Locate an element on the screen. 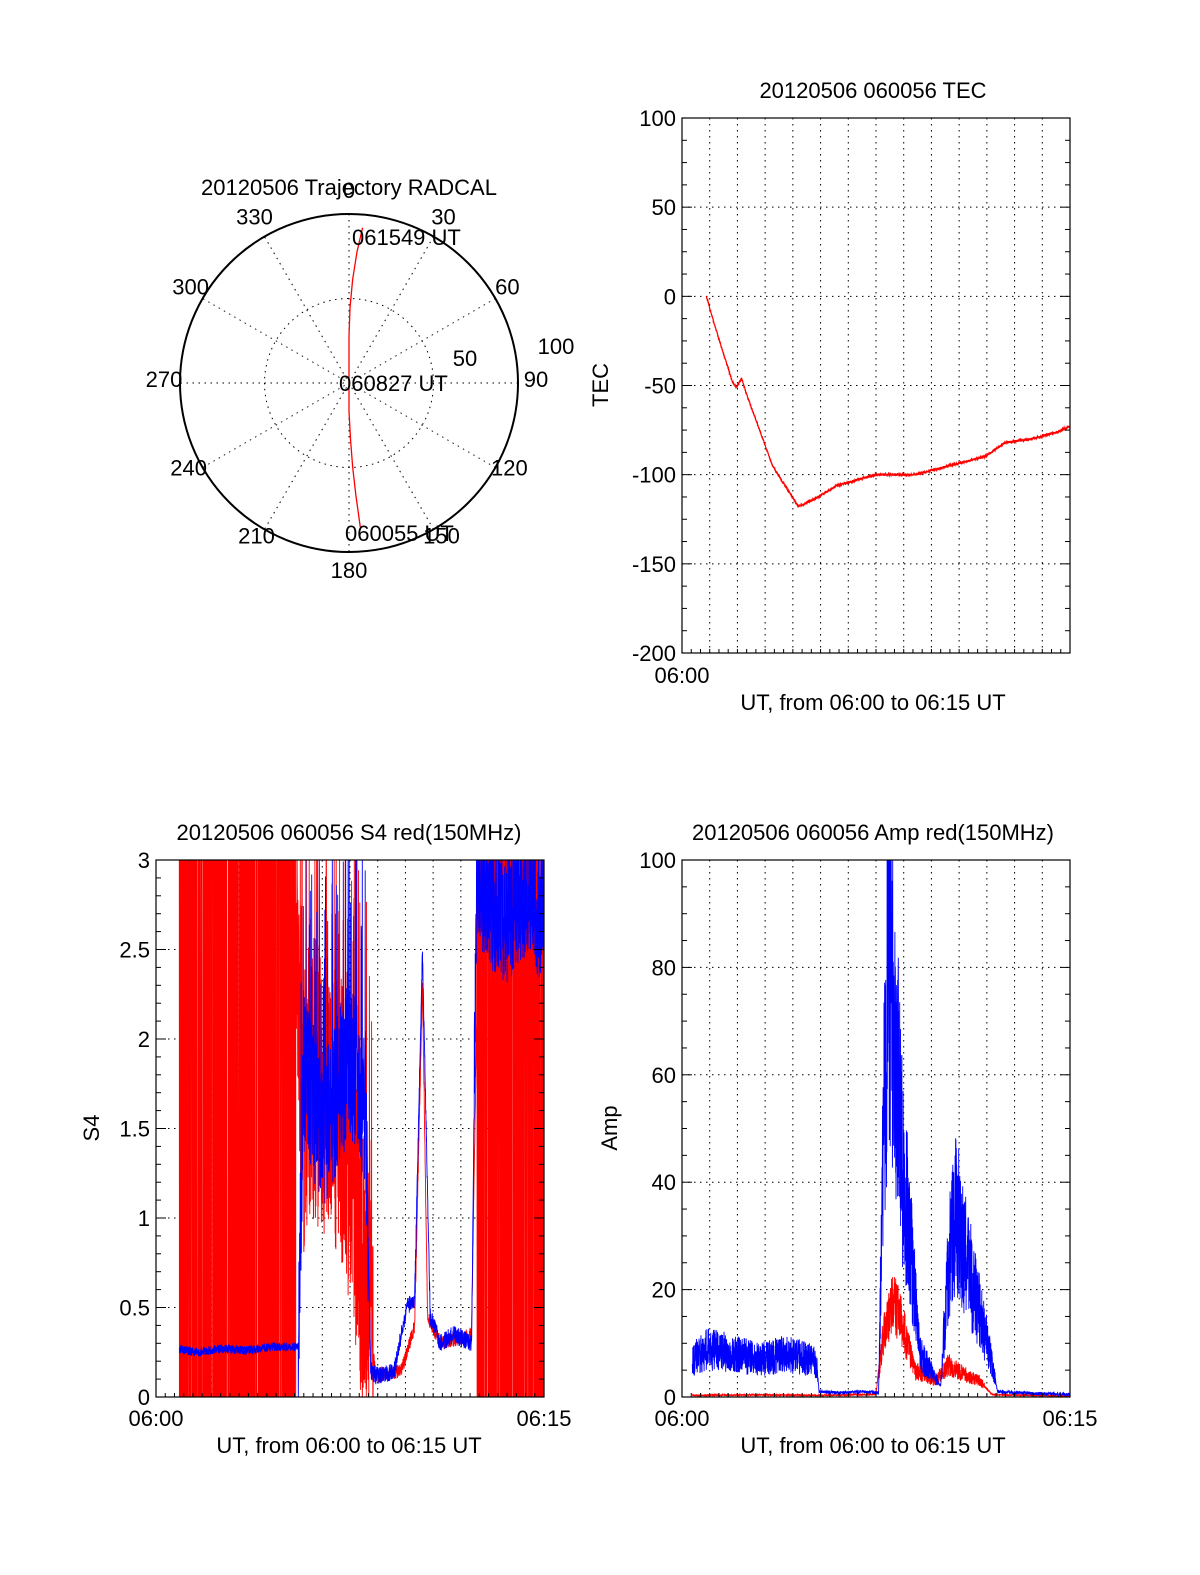 The image size is (1200, 1575). s4-ticks is located at coordinates (350, 1137).